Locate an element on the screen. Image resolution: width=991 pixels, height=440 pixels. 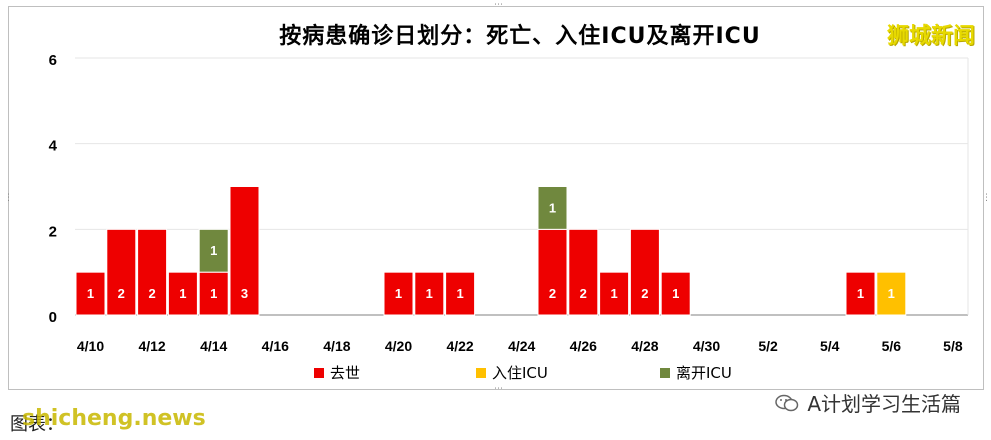
wechat-account: A计划学习生活篇 is located at coordinates (868, 402).